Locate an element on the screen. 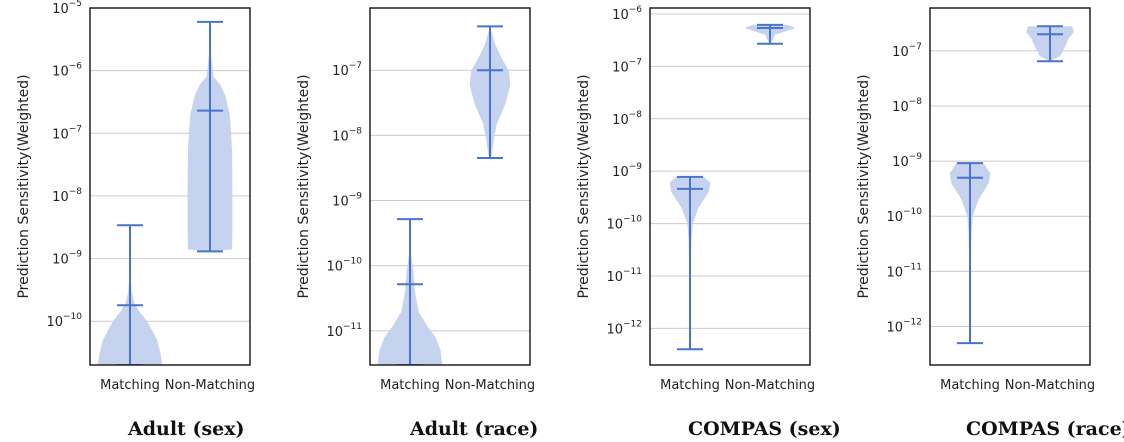 This screenshot has height=442, width=1124. panel-title: COMPAS (race) is located at coordinates (1045, 429).